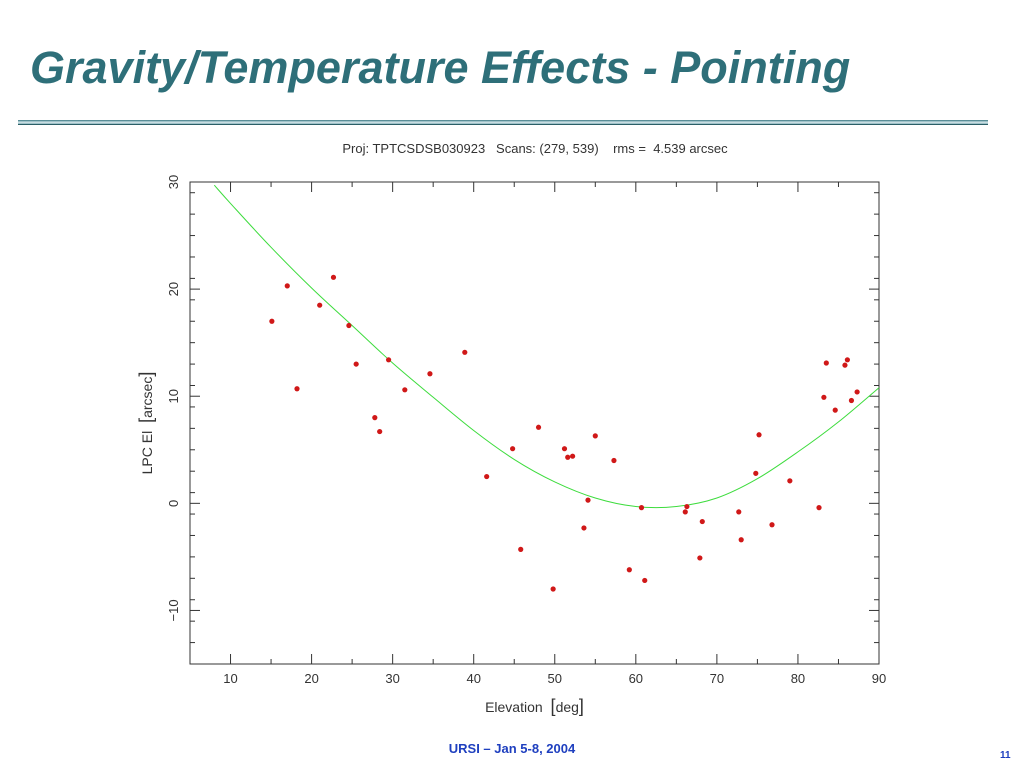  I want to click on slide-title: Gravity/Temperature Effects - Pointing, so click(440, 67).